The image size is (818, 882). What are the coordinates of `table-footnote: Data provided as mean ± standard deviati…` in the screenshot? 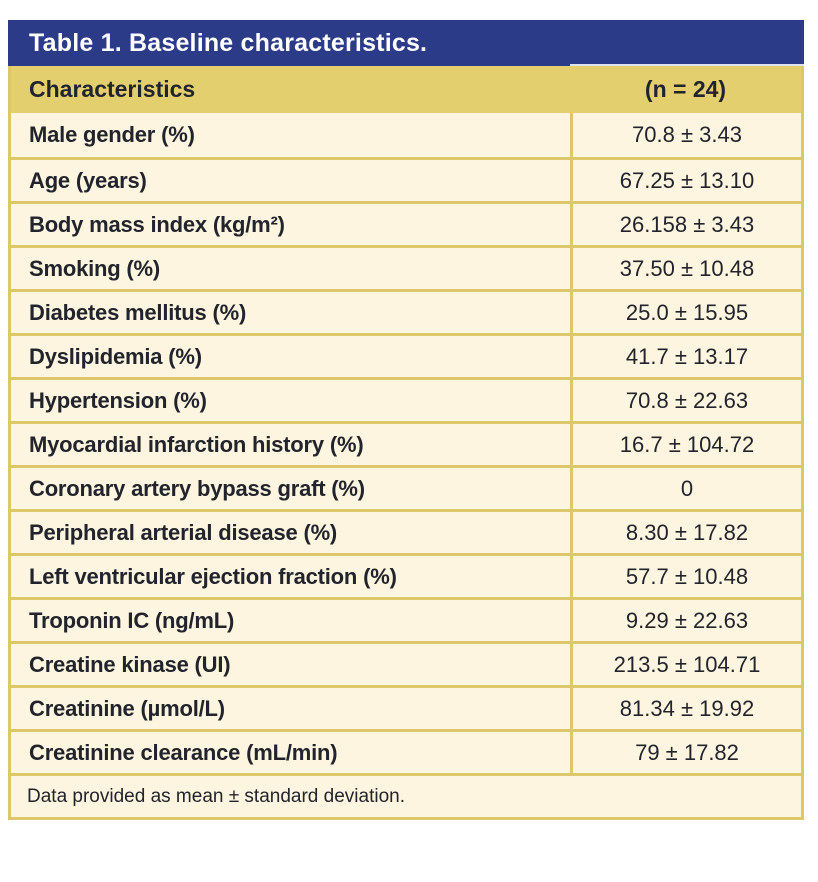 It's located at (406, 795).